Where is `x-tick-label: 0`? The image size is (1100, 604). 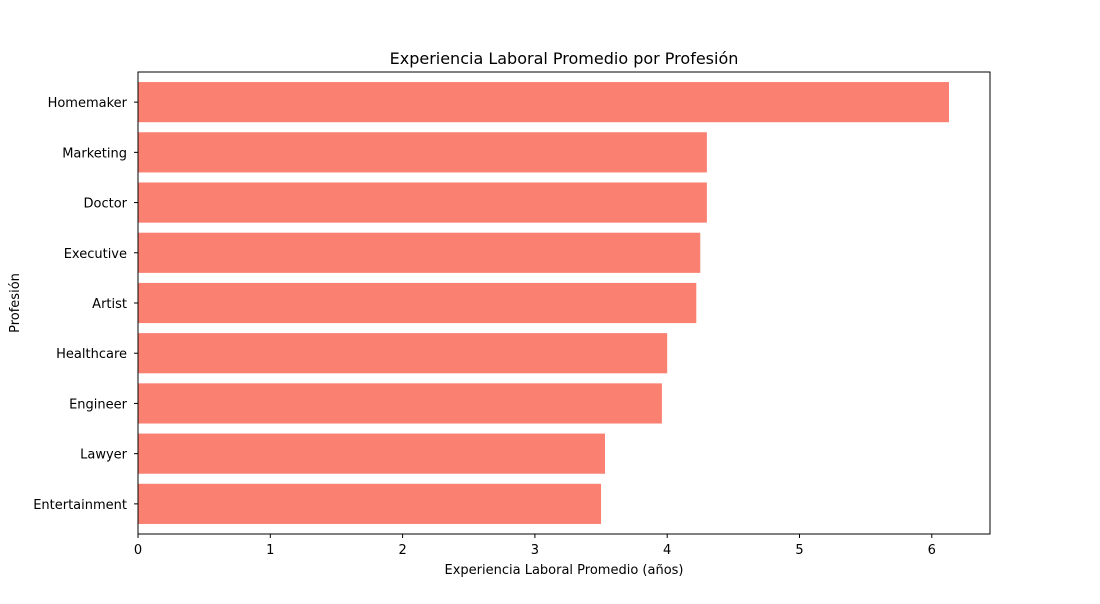
x-tick-label: 0 is located at coordinates (138, 550).